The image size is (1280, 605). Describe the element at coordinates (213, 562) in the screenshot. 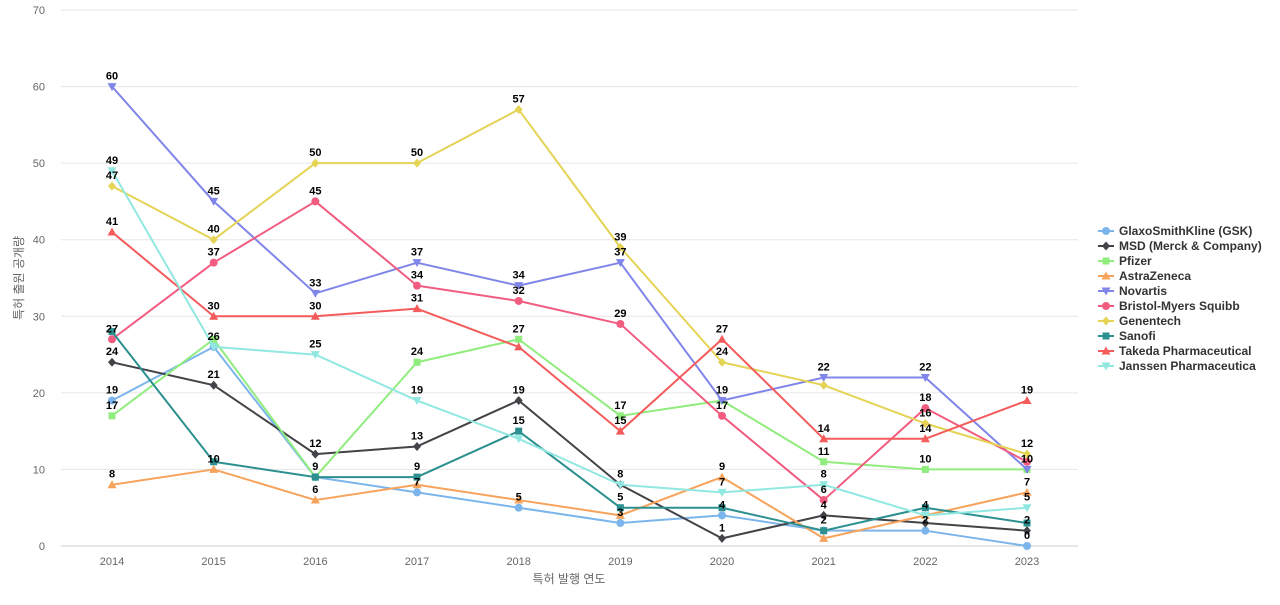

I see `x-tick-label: 2015` at that location.